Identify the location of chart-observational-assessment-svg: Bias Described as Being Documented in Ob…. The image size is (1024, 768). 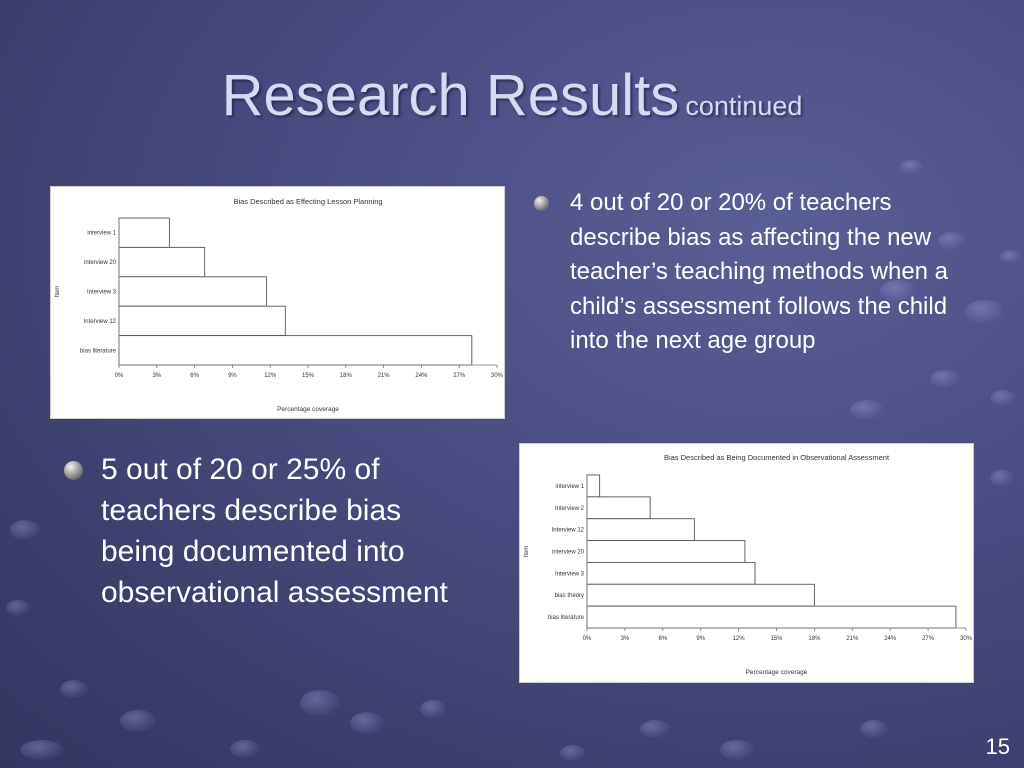
(748, 564).